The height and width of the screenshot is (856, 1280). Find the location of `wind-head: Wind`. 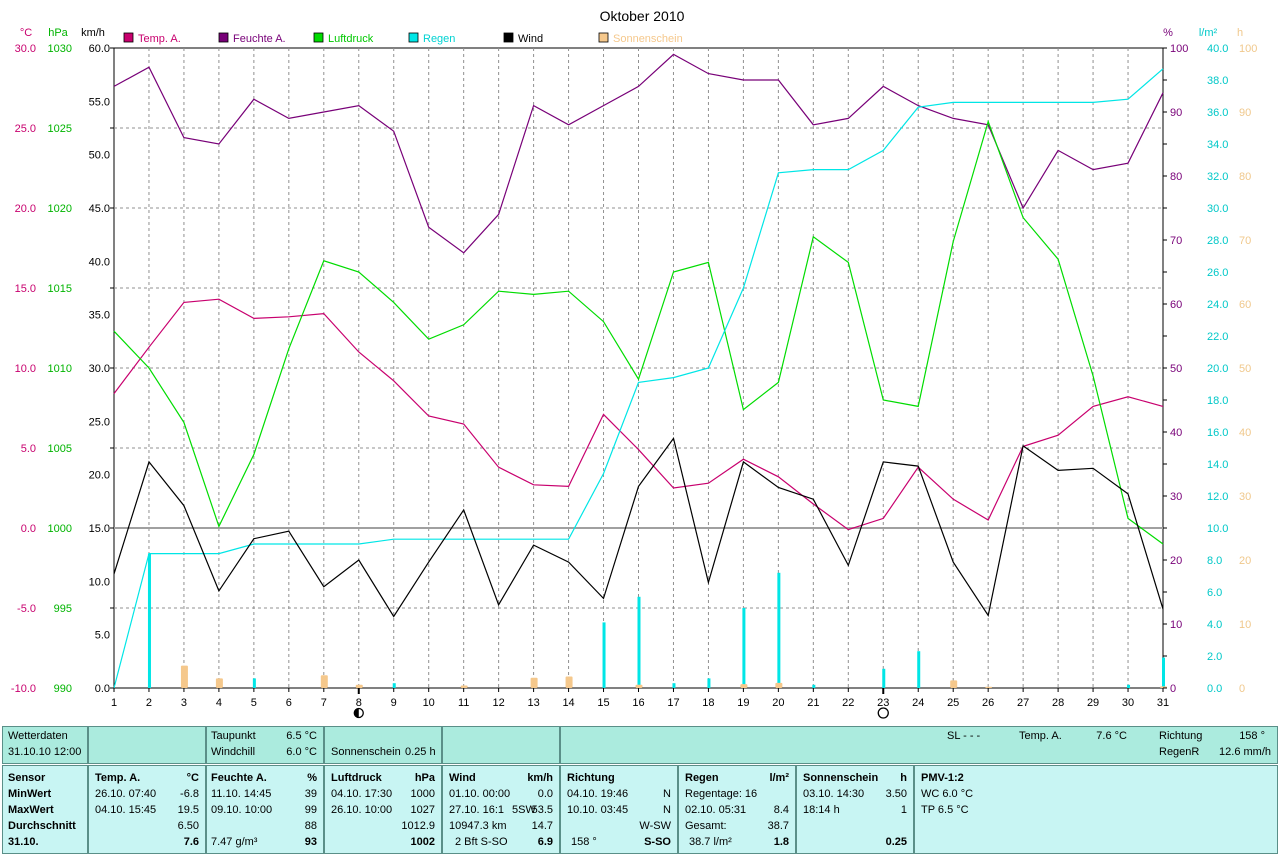

wind-head: Wind is located at coordinates (462, 778).